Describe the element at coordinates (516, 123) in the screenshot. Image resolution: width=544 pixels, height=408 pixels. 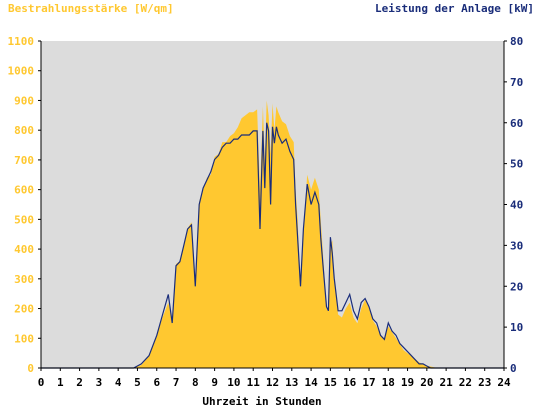
I see `y-right-tick-label: 60` at that location.